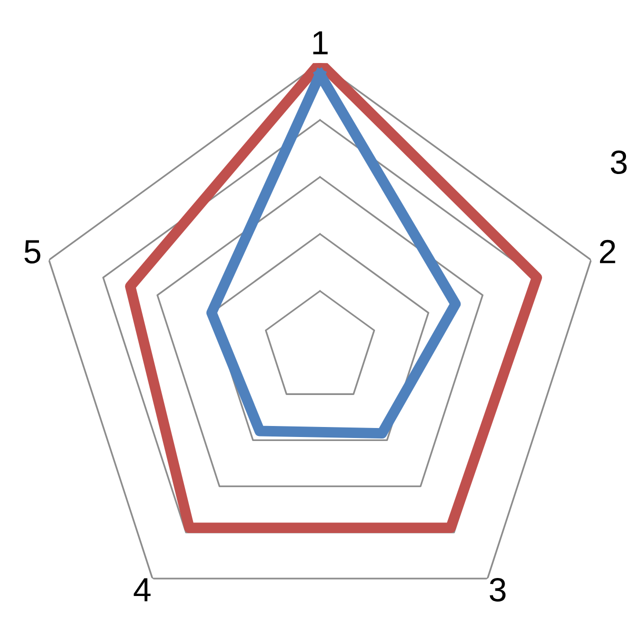  I want to click on spoke-label: 5, so click(32, 252).